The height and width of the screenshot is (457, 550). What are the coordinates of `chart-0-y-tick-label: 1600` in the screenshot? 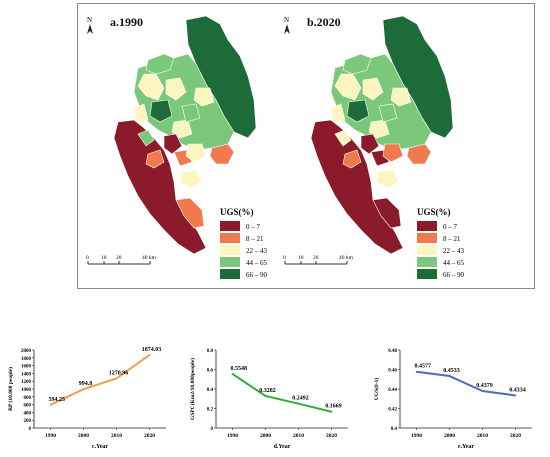 It's located at (26, 367).